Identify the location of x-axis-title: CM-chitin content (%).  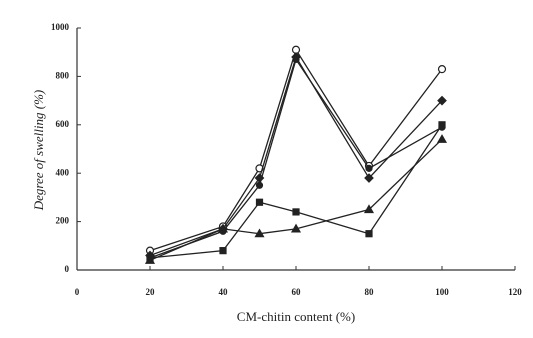
(296, 316).